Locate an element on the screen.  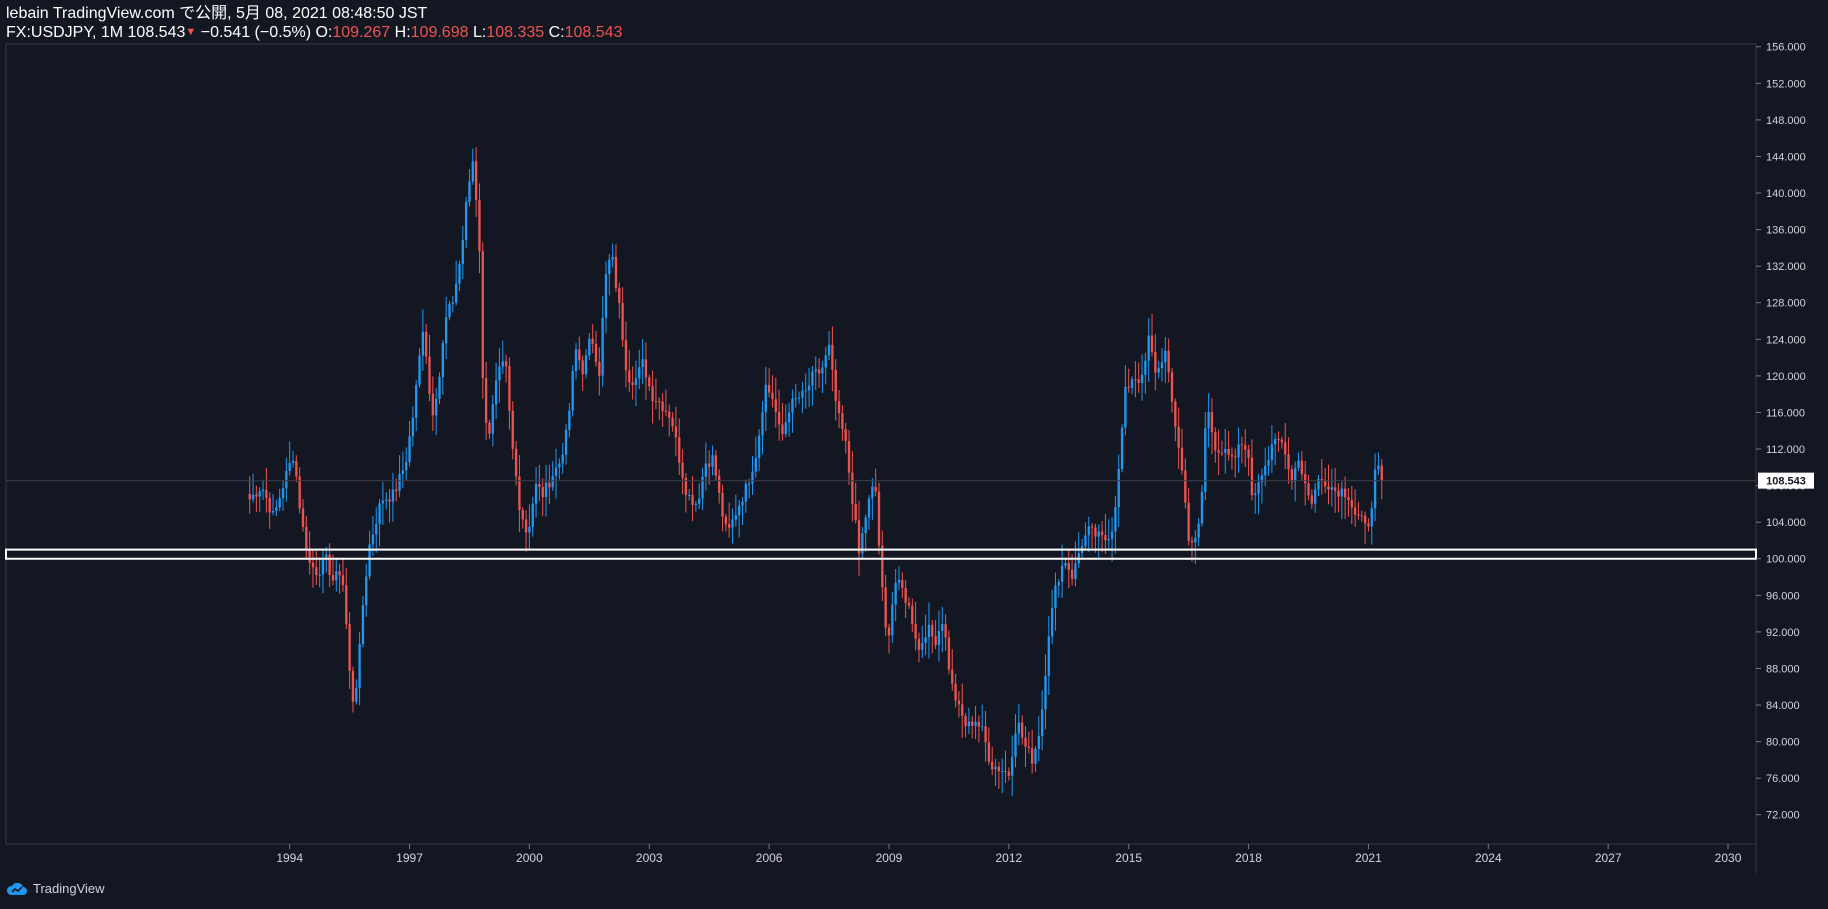
support-zone is located at coordinates (881, 554).